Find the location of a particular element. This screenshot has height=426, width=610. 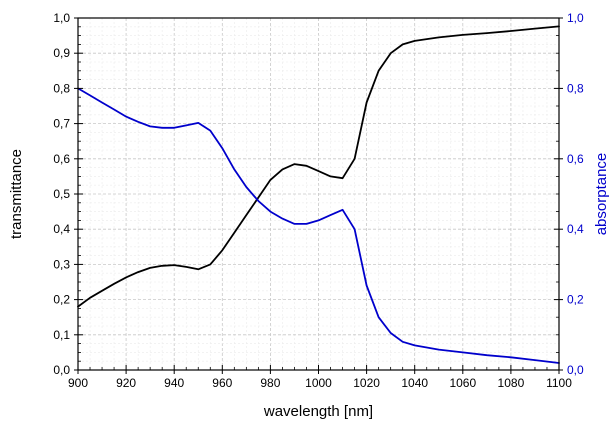

y-left-tick-label: 0,1 is located at coordinates (61, 335).